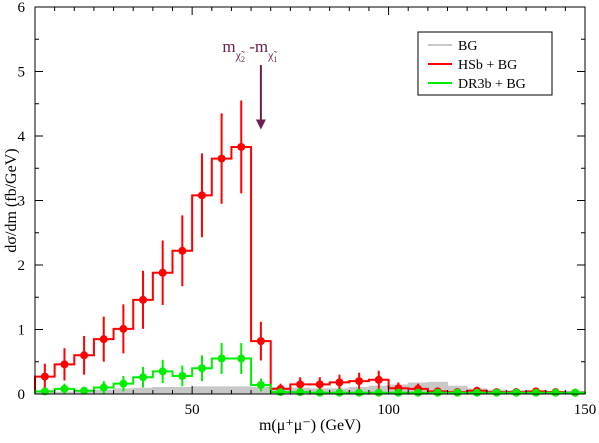 The height and width of the screenshot is (443, 599). I want to click on y-tick-label: 1, so click(22, 331).